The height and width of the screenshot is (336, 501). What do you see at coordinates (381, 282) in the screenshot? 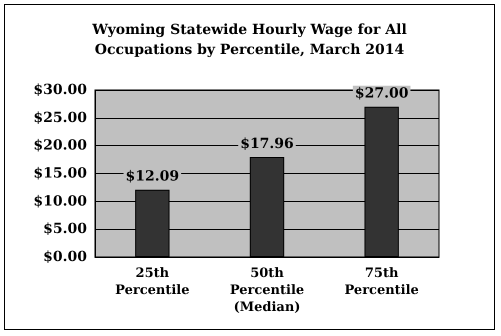
I see `x-tick-label: 75th Percentile` at bounding box center [381, 282].